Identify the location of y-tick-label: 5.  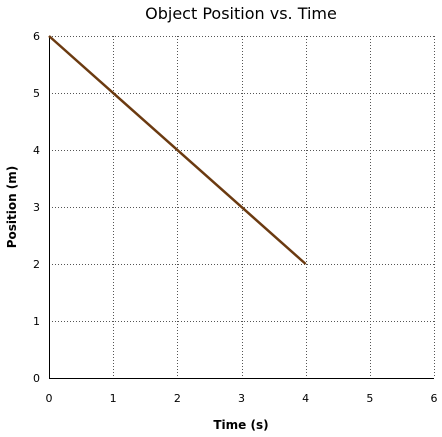
(36, 93).